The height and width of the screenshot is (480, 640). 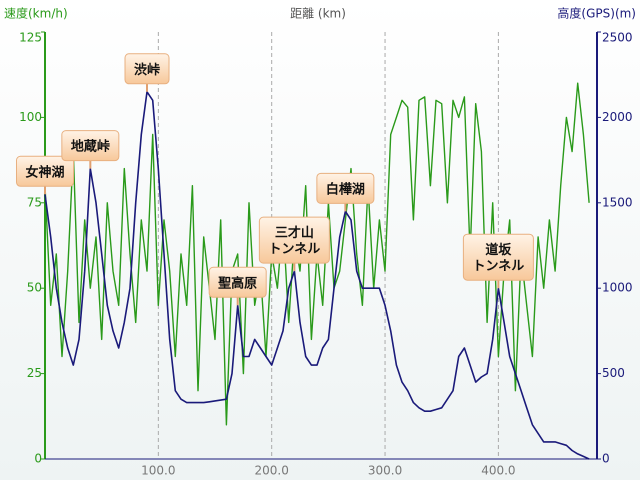 What do you see at coordinates (34, 373) in the screenshot?
I see `y-tick-label: 25` at bounding box center [34, 373].